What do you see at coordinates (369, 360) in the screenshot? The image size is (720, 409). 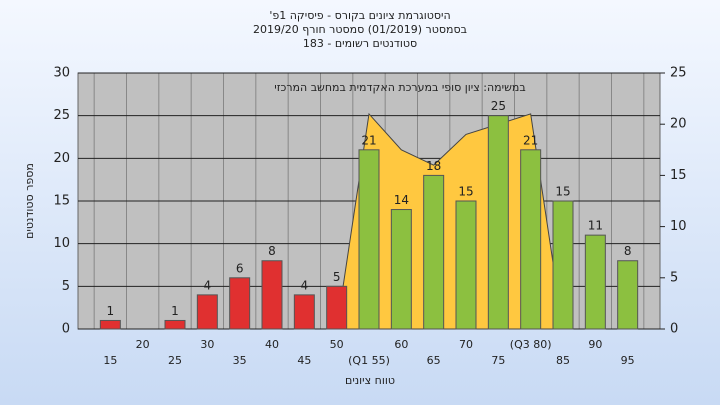 I see `x-tick-label: (Q1 55)` at bounding box center [369, 360].